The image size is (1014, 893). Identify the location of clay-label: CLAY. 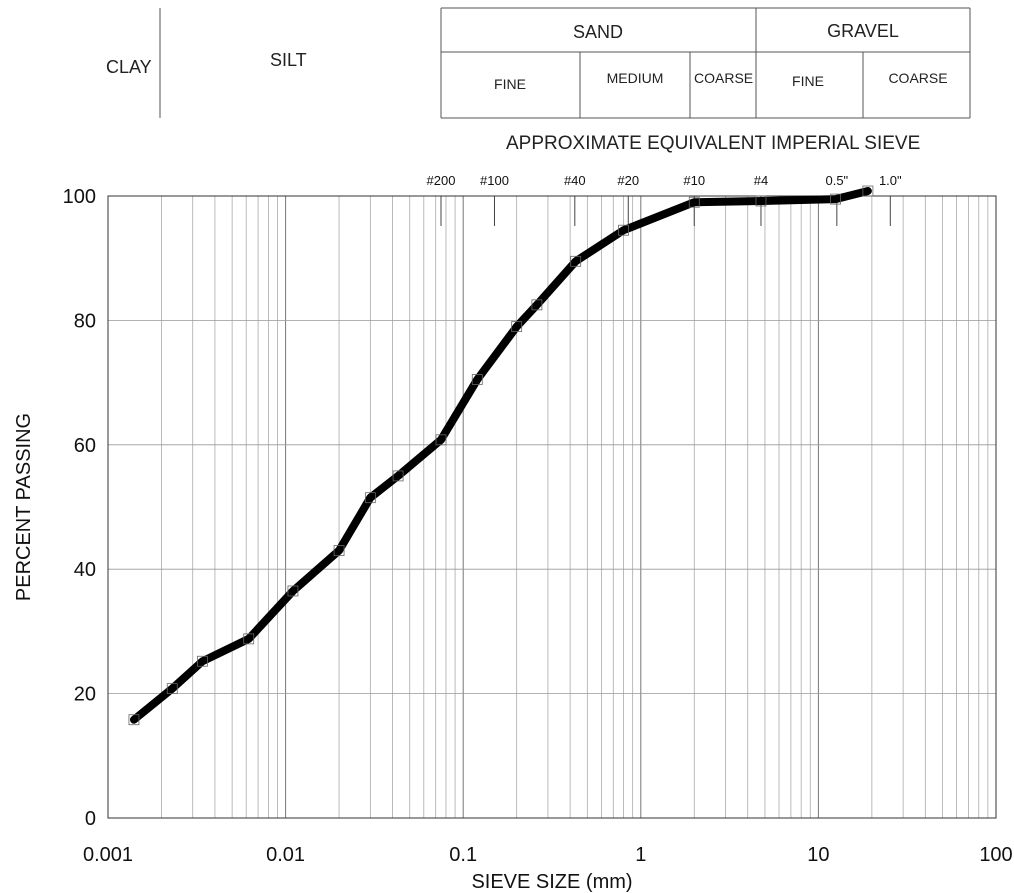
(129, 67).